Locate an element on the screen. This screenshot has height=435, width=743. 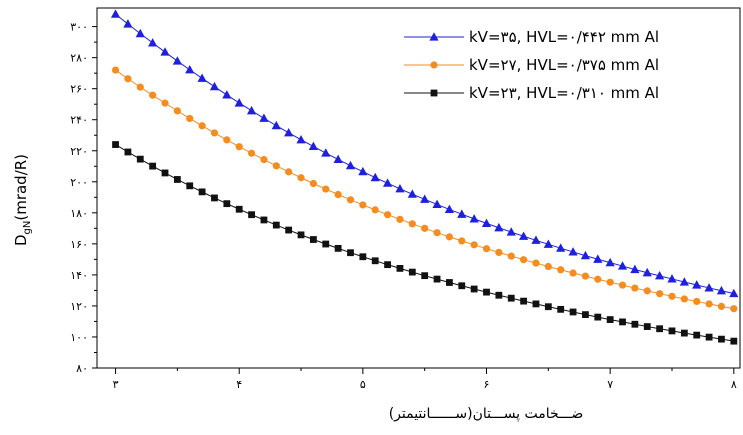
y-tick-label: ۲۰۰ is located at coordinates (79, 182).